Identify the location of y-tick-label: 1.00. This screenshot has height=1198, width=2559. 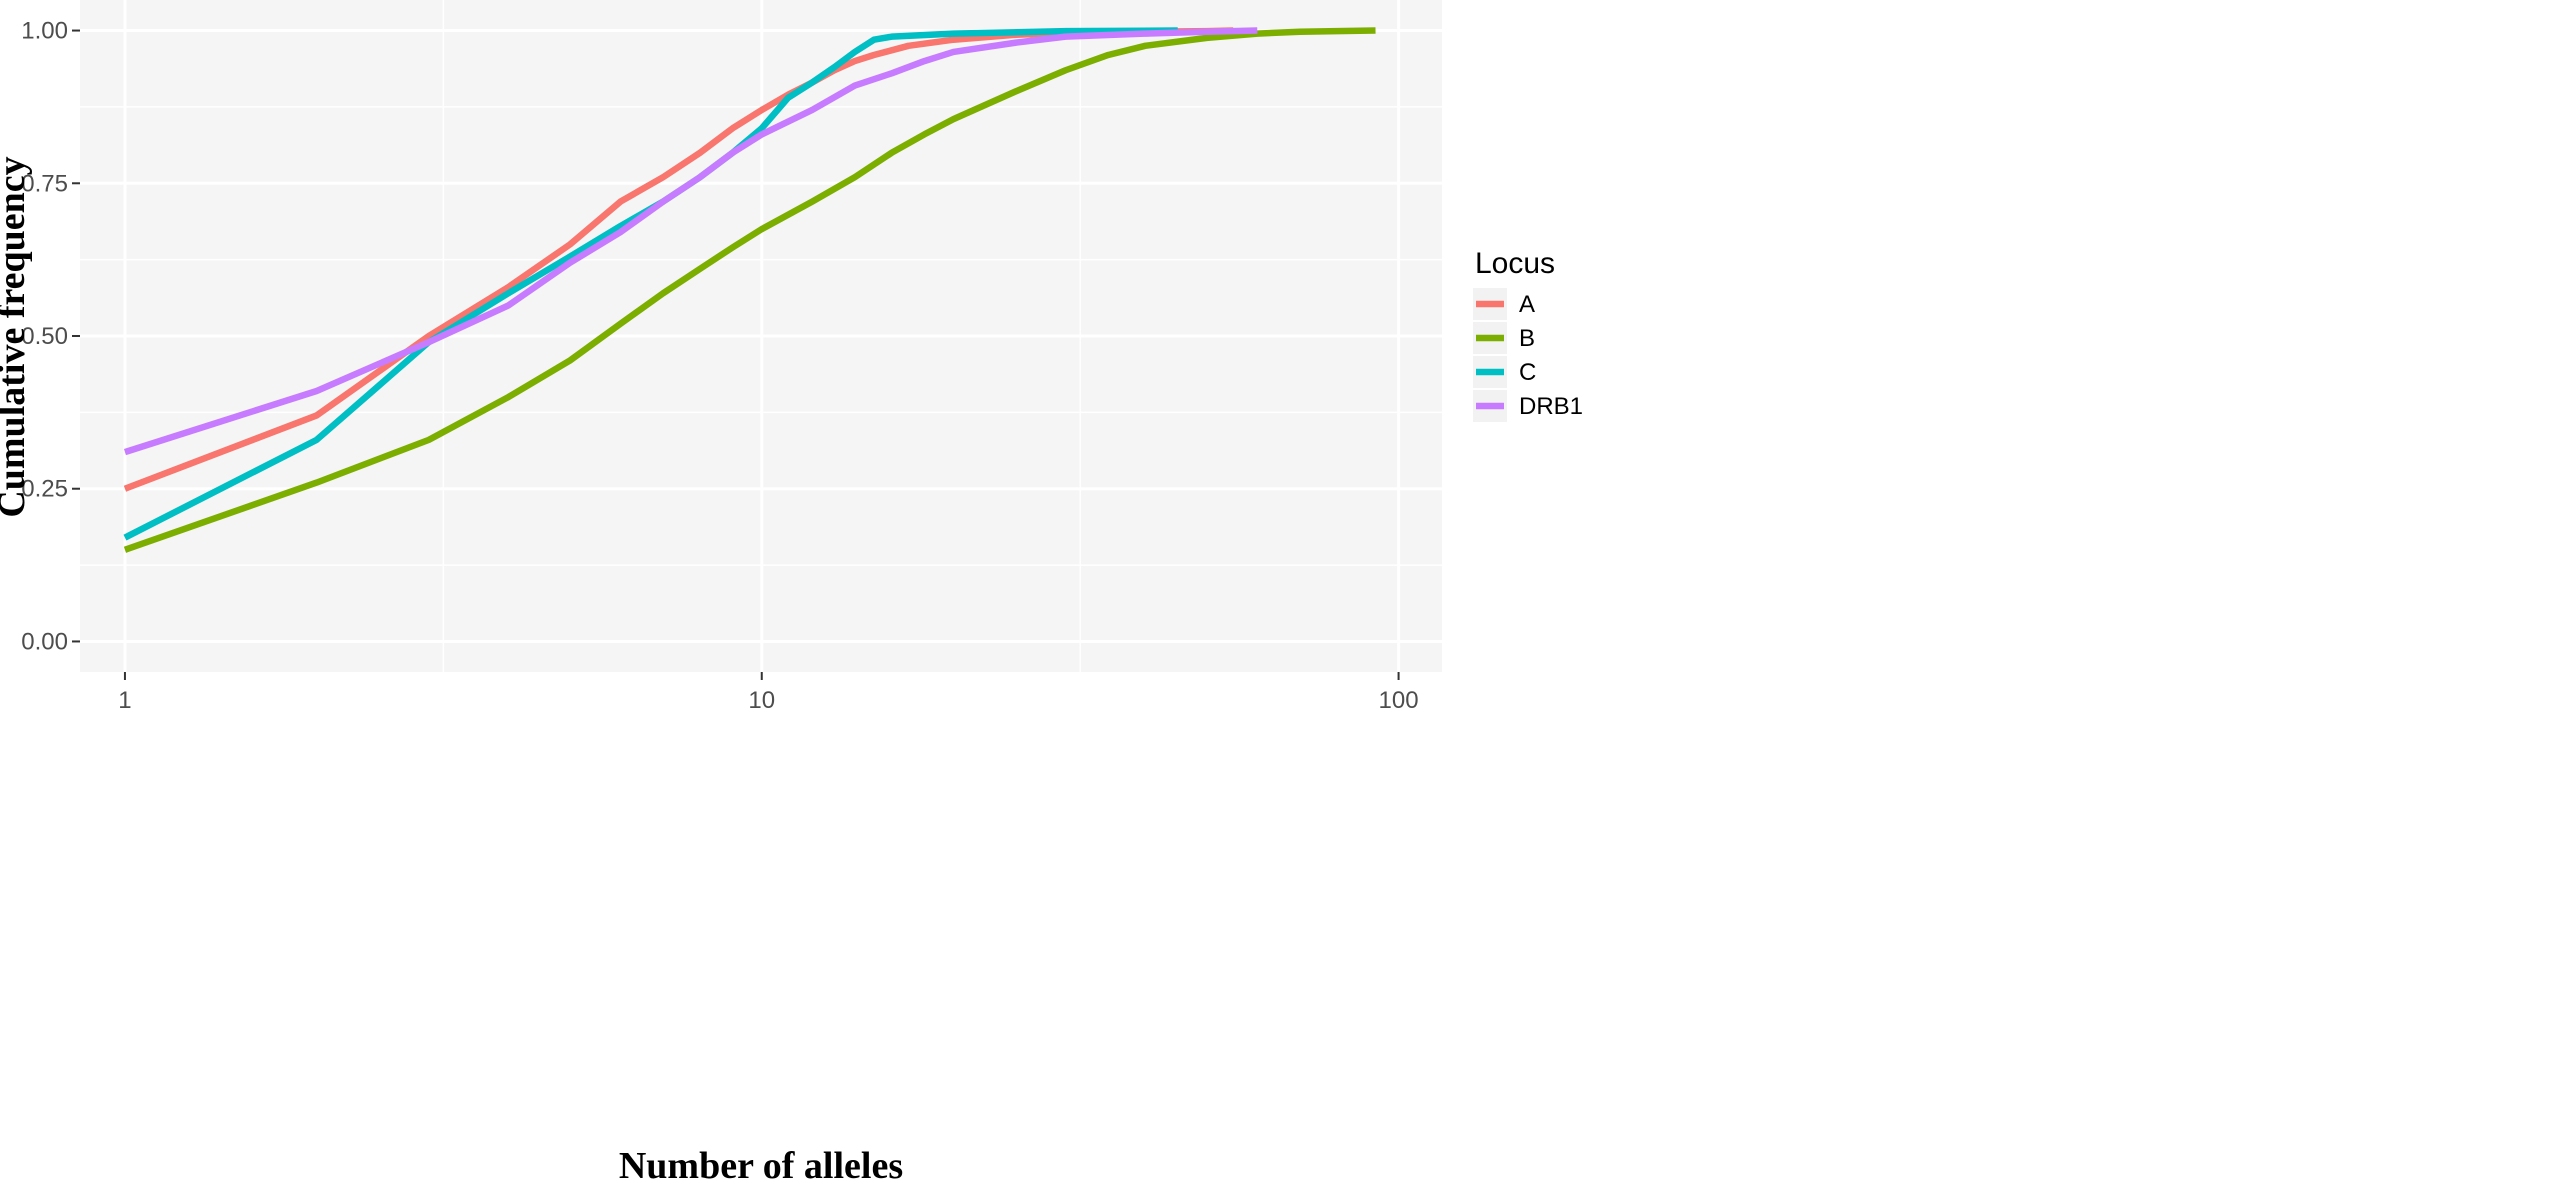
(44, 31).